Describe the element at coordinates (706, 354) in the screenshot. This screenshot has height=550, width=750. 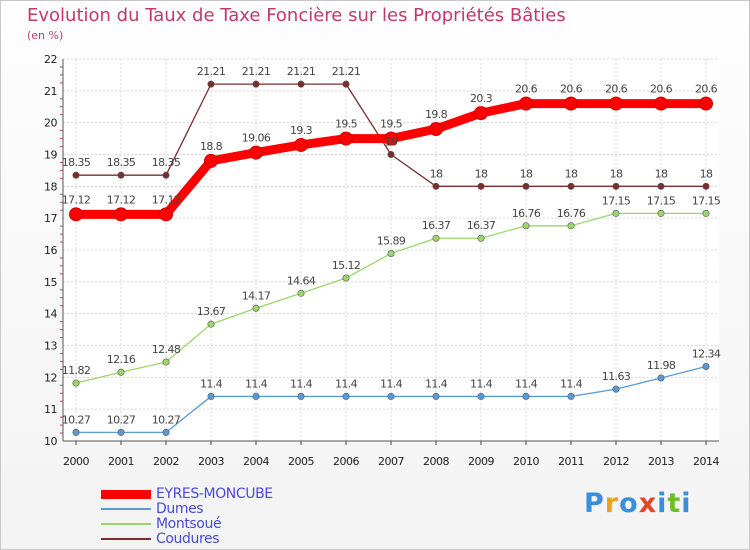
I see `data-label: 12.34` at that location.